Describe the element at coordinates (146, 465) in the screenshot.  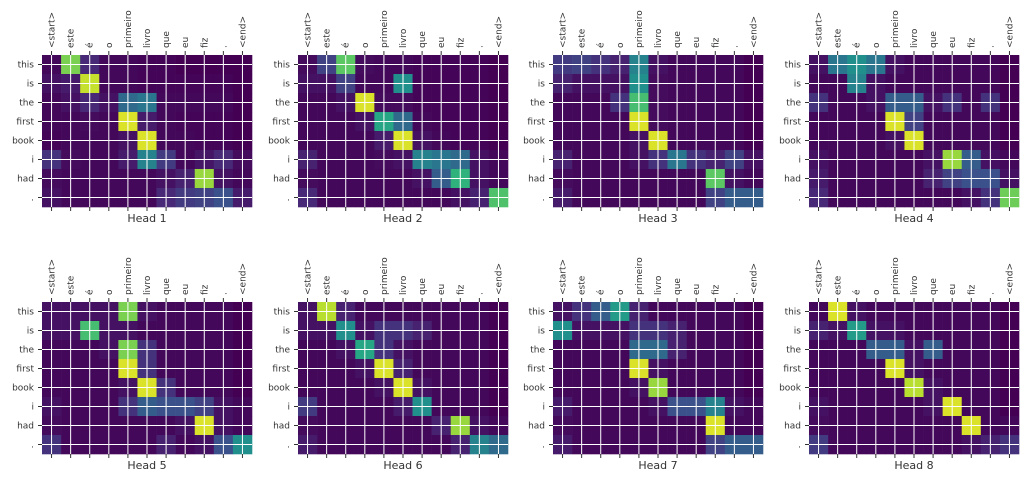
I see `head-title: Head 5` at that location.